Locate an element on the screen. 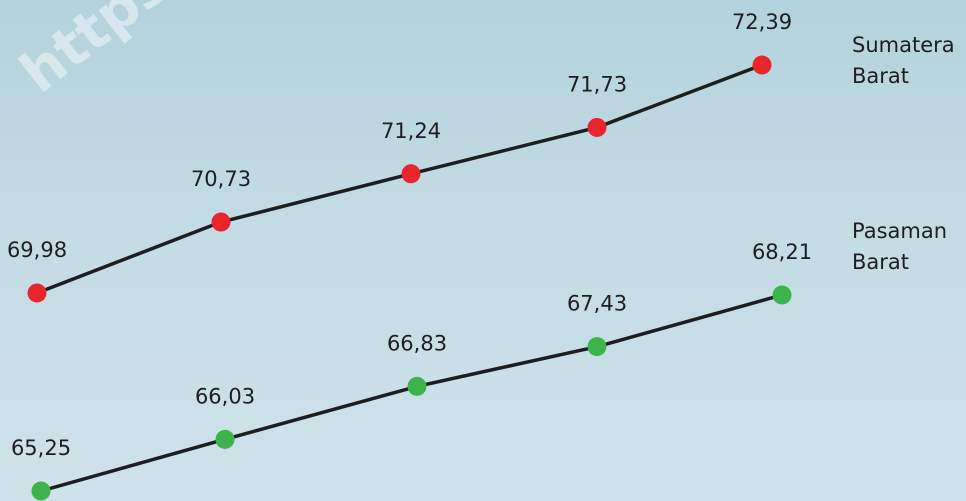 The height and width of the screenshot is (501, 966). data-label: 72,39 is located at coordinates (762, 22).